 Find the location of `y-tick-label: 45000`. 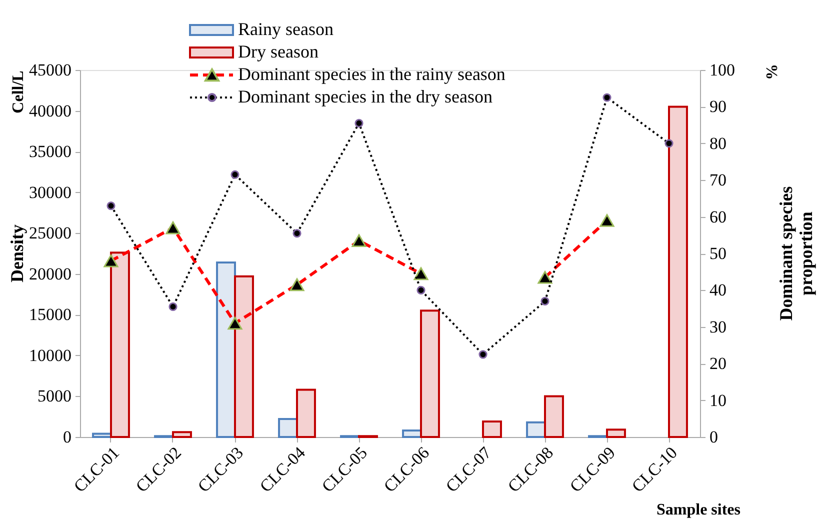

y-tick-label: 45000 is located at coordinates (50, 70).